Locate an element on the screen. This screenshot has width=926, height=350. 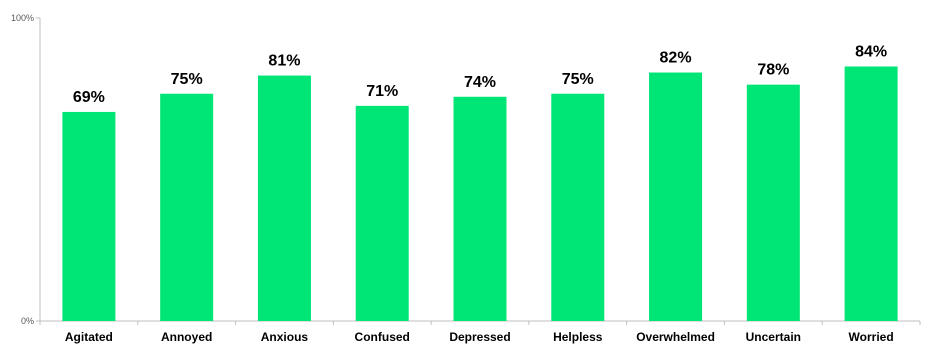
x-tick-label: Uncertain is located at coordinates (773, 337).